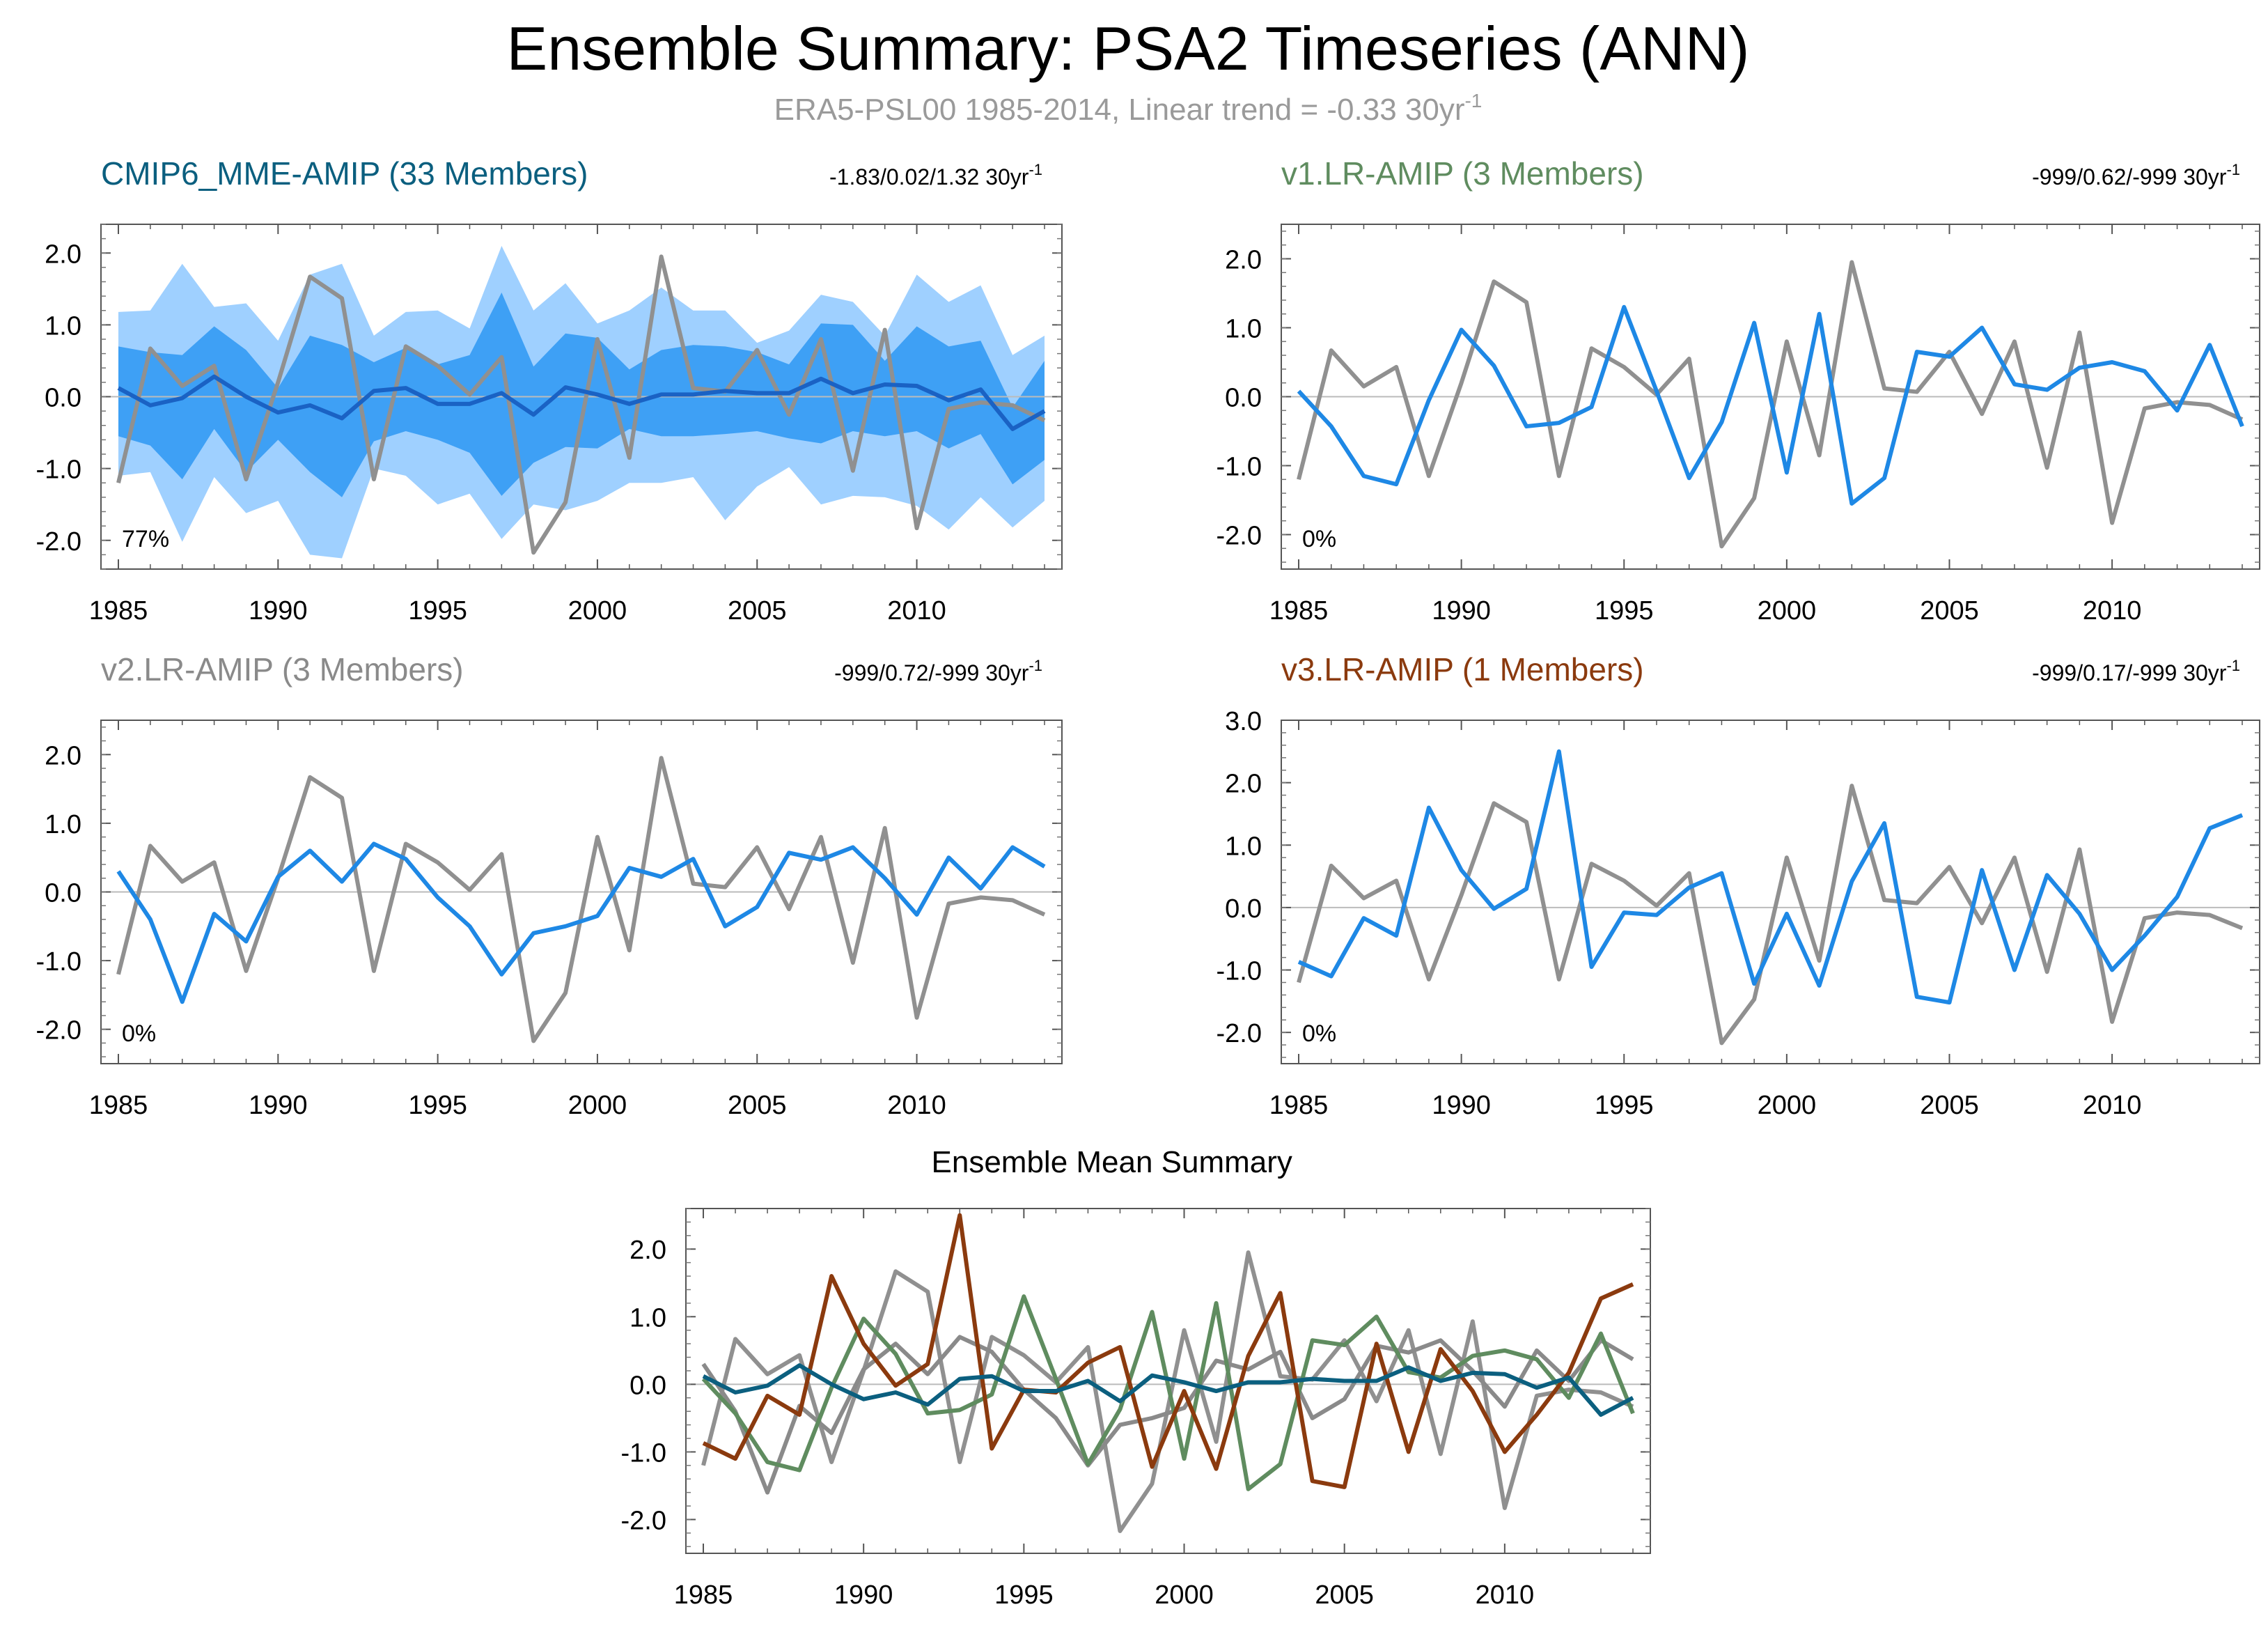 This screenshot has width=2268, height=1639. I want to click on trend-label: -999/0.62/-999 30yr-1, so click(2136, 175).